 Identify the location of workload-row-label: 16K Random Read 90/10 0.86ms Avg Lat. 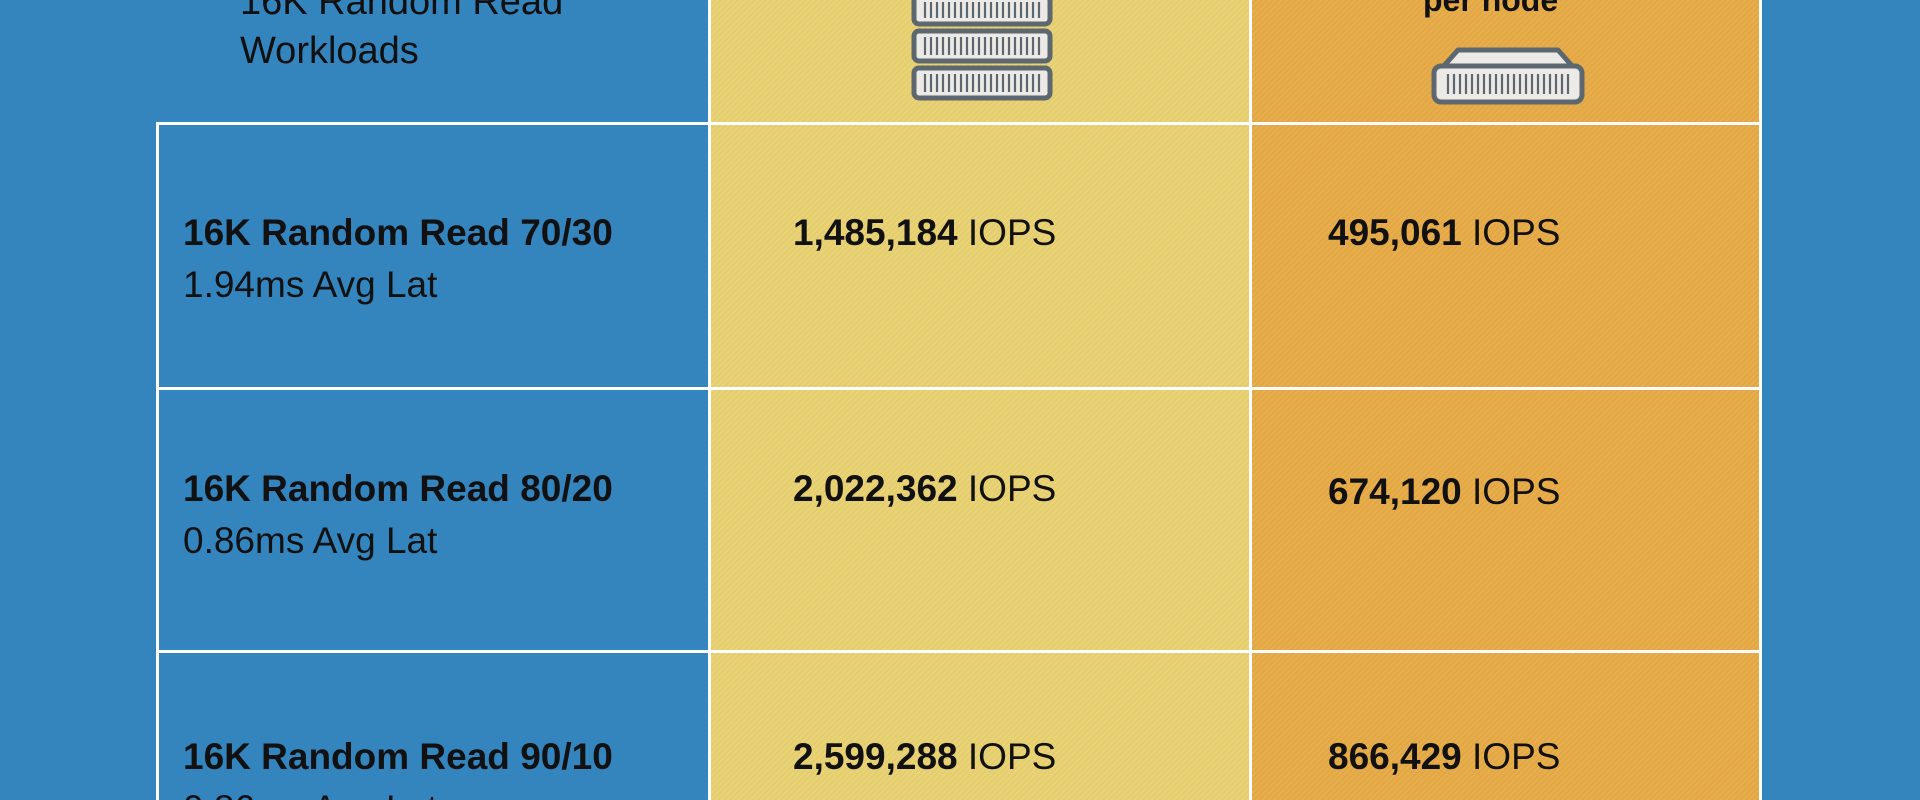
(398, 765).